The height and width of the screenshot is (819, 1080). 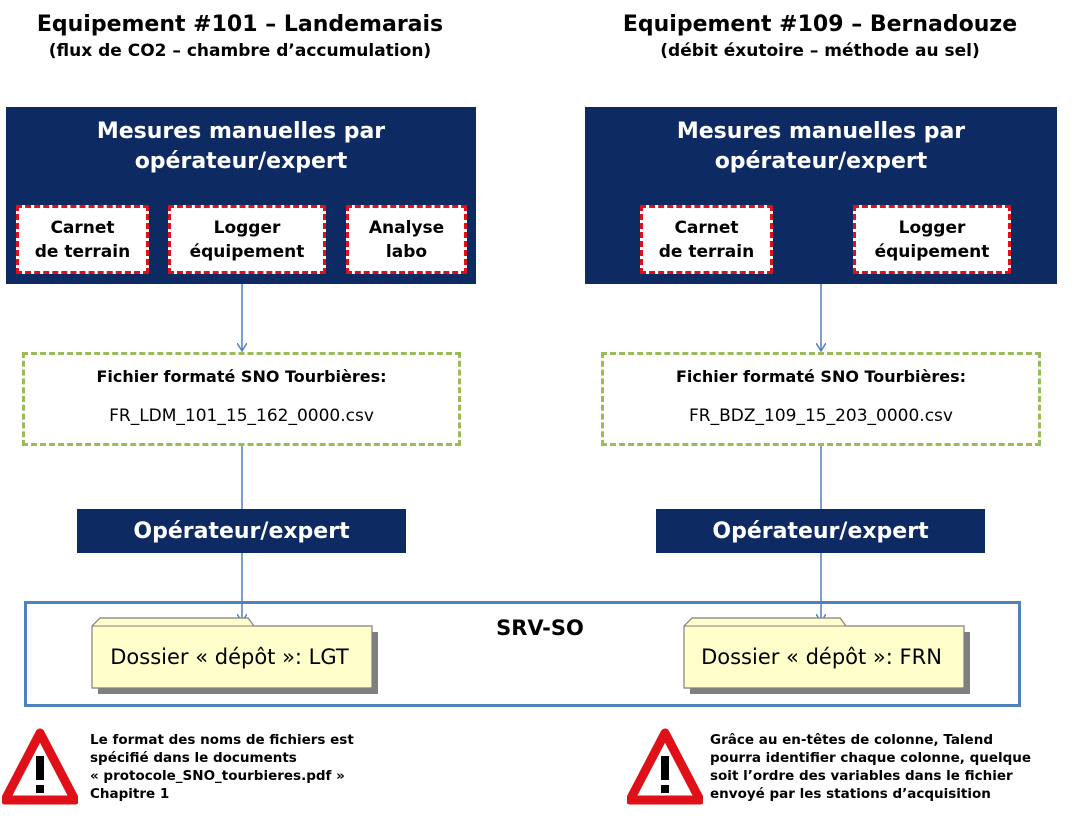 What do you see at coordinates (851, 740) in the screenshot?
I see `note-line: Grâce au en-têtes de colonne, Talend` at bounding box center [851, 740].